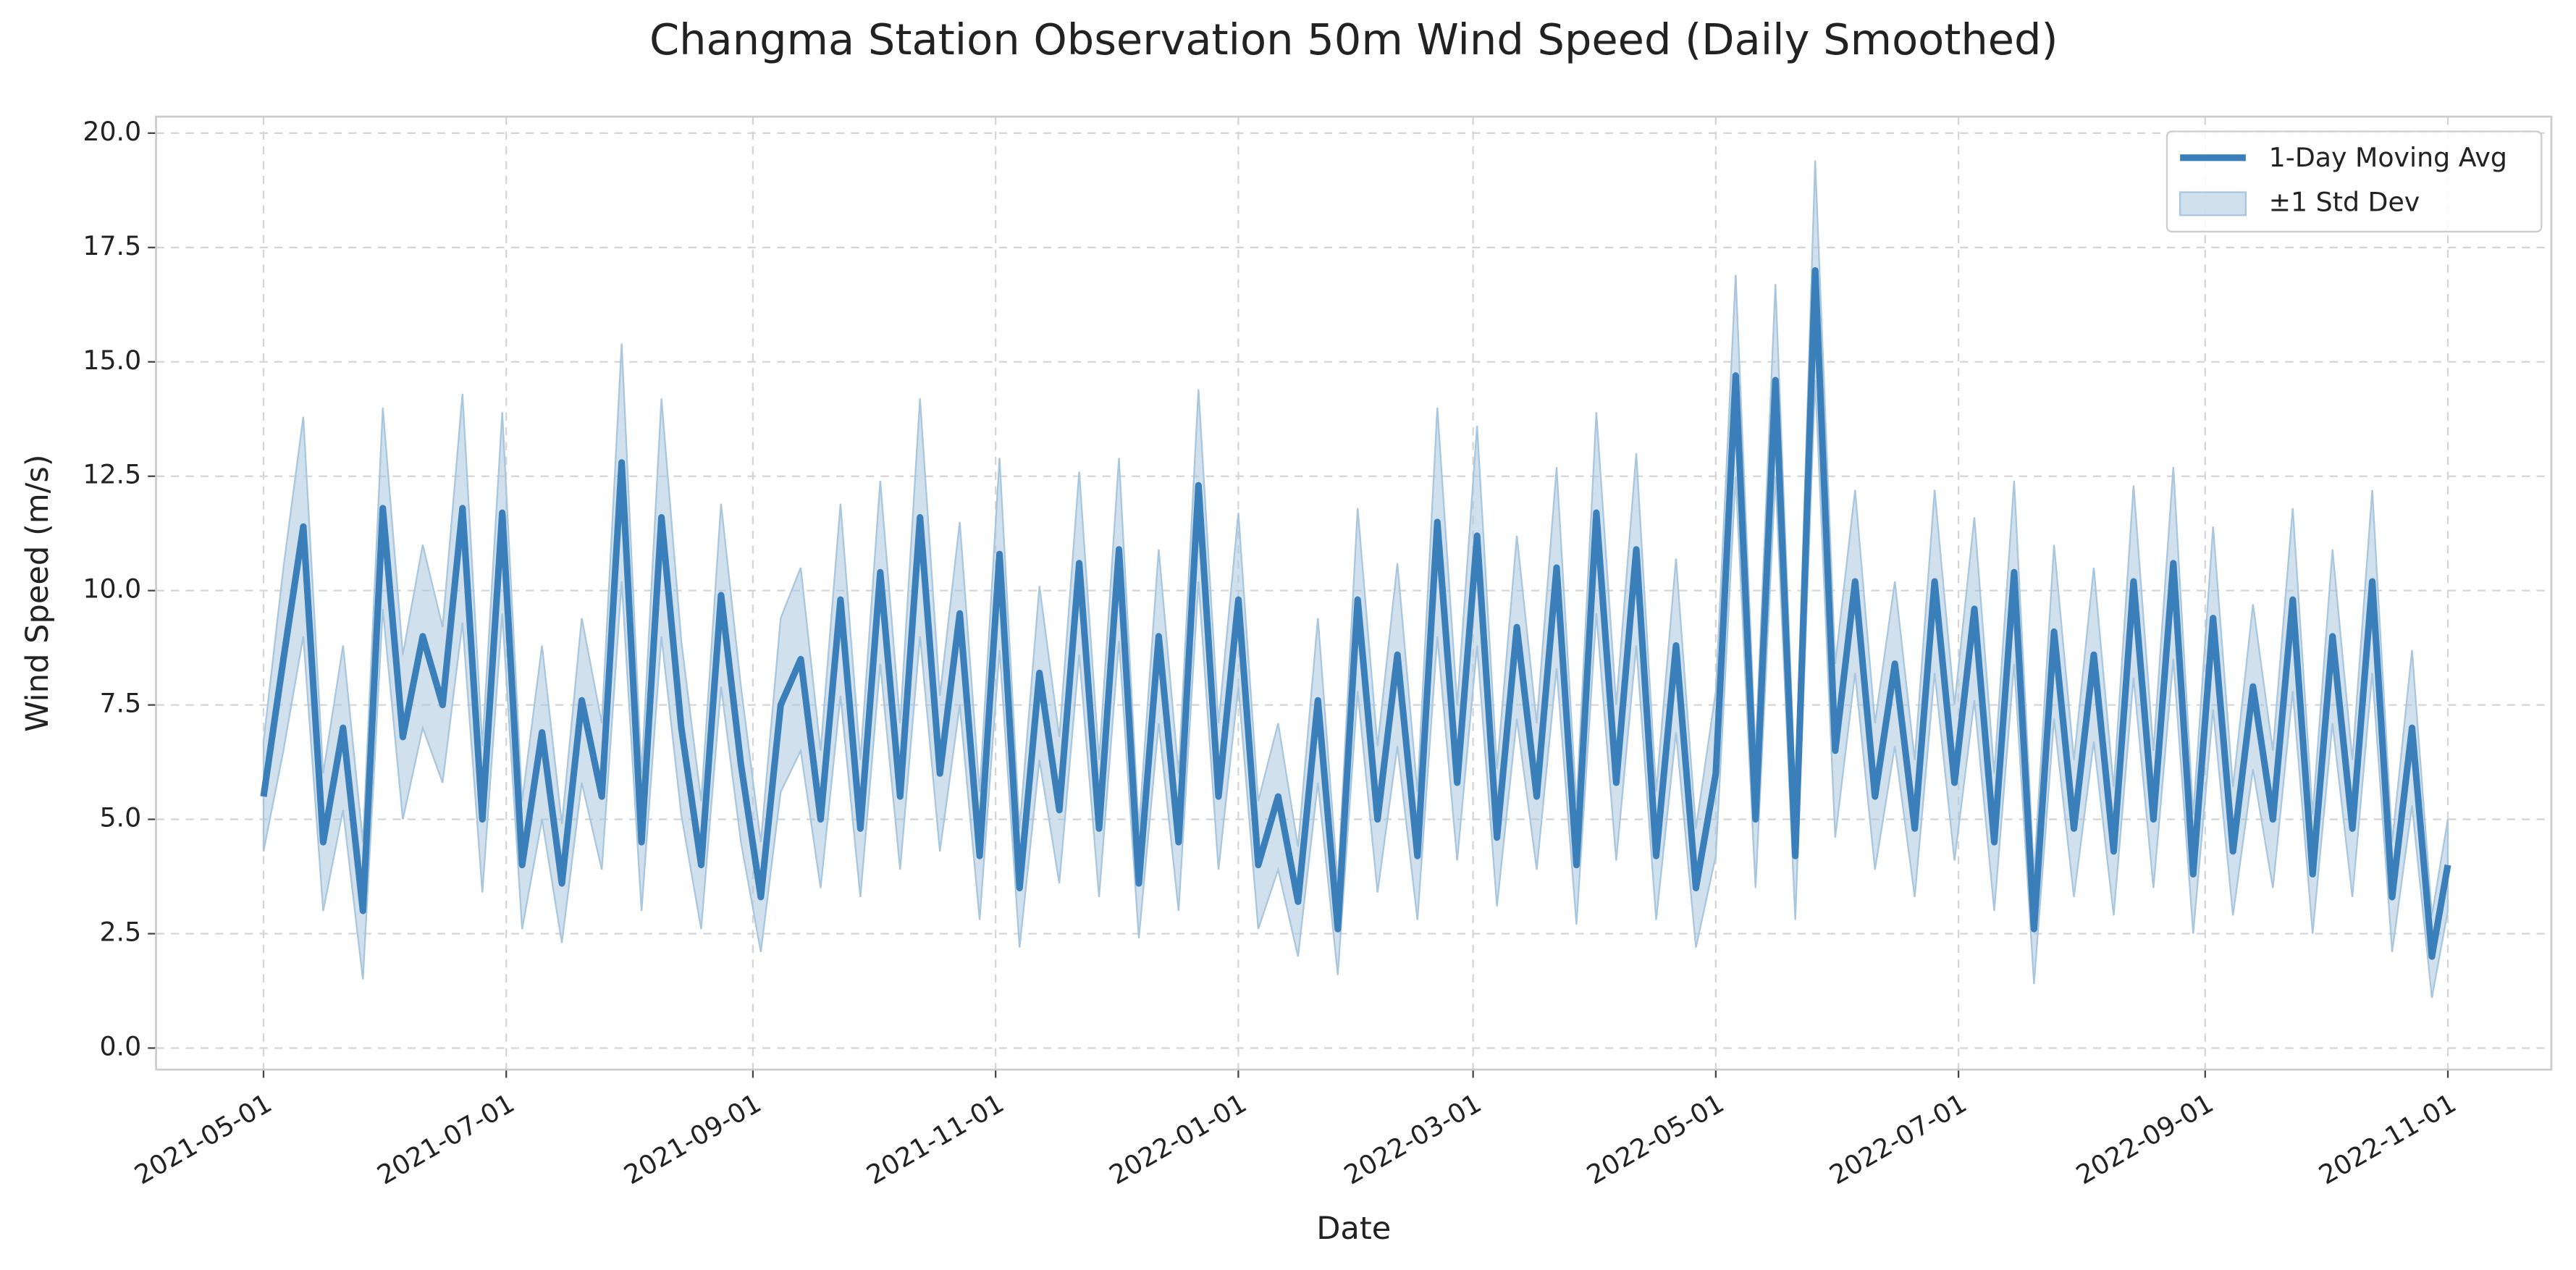 The image size is (2576, 1270). Describe the element at coordinates (120, 818) in the screenshot. I see `y-tick-label: 5.0` at that location.